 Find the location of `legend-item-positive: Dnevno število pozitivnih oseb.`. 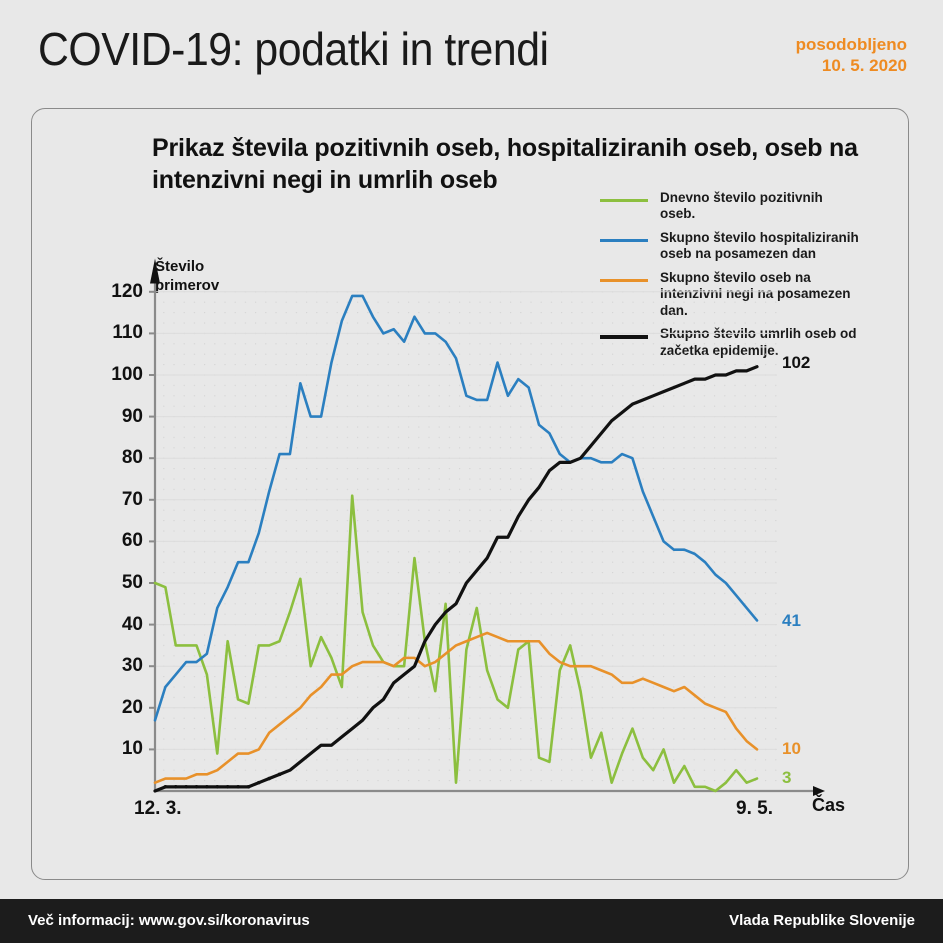

legend-item-positive: Dnevno število pozitivnih oseb. is located at coordinates (730, 206).